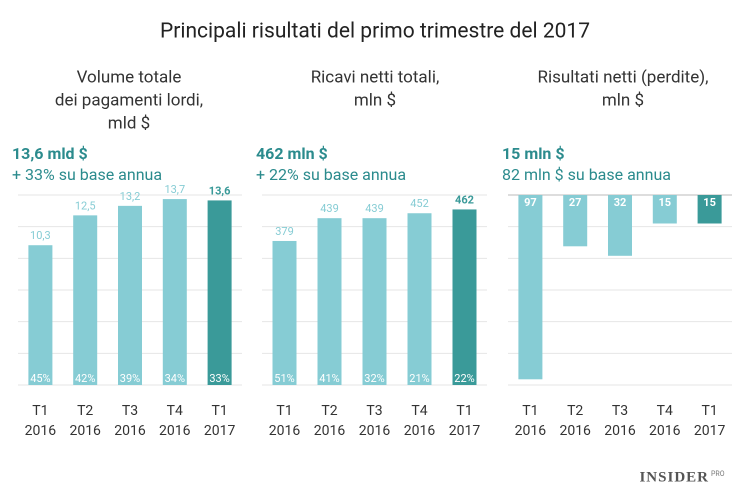 The height and width of the screenshot is (492, 750). I want to click on panel-title: Ricavi netti totali,, so click(375, 77).